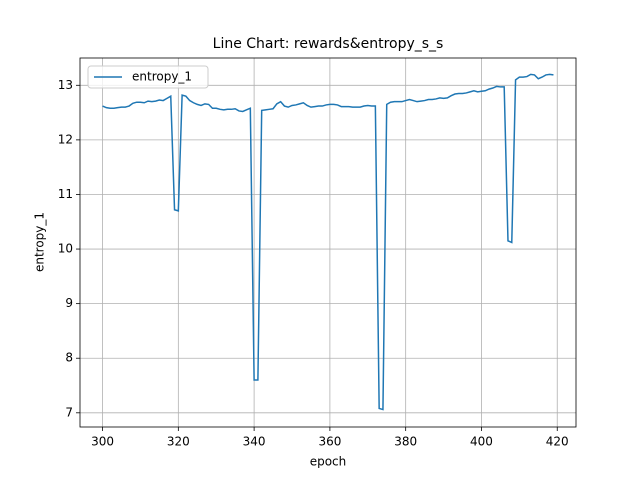 The height and width of the screenshot is (484, 640). I want to click on y-tick-label: 10, so click(65, 249).